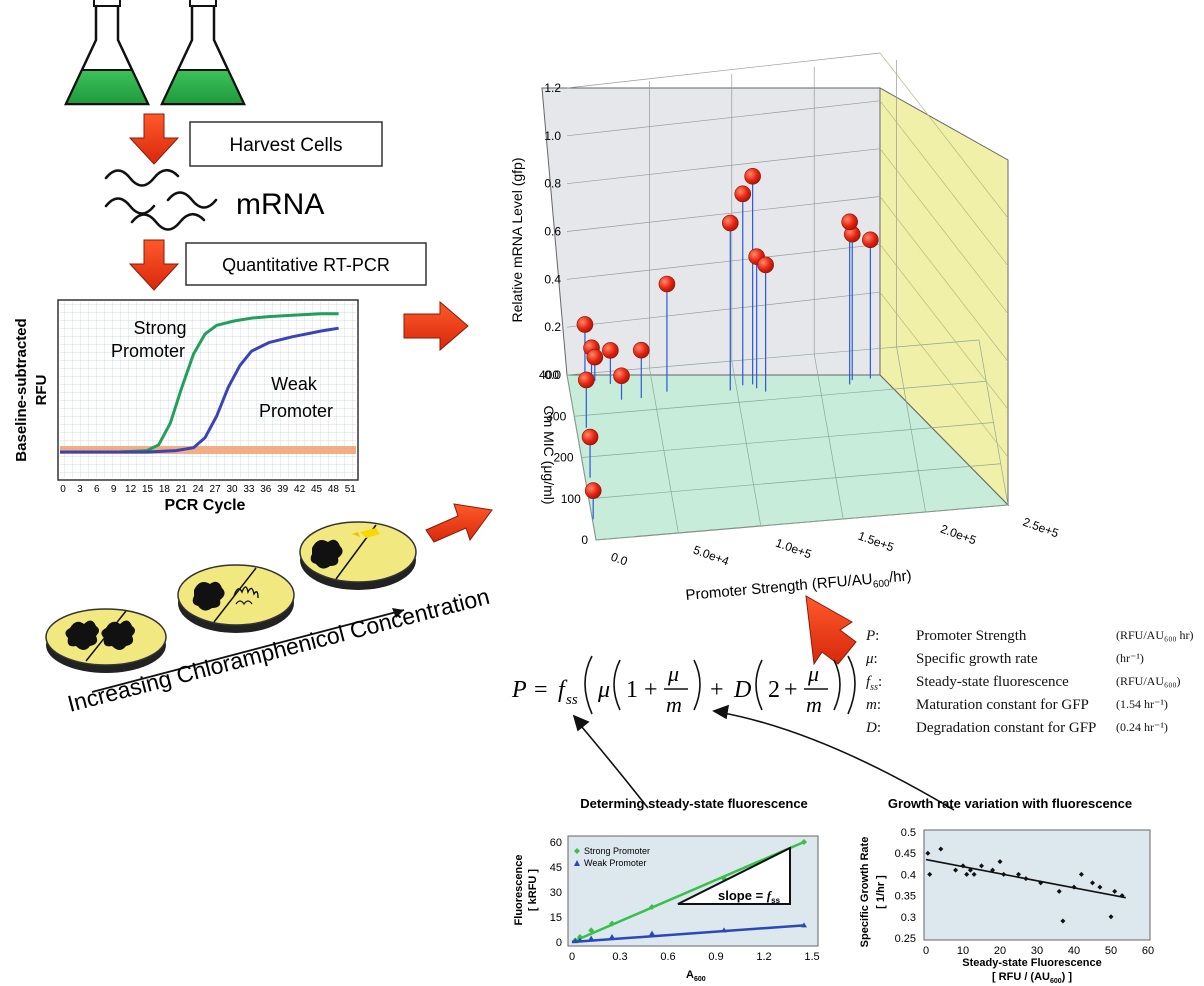  I want to click on plot3d-zlabel: Cm MIC (μg/ml), so click(549, 454).